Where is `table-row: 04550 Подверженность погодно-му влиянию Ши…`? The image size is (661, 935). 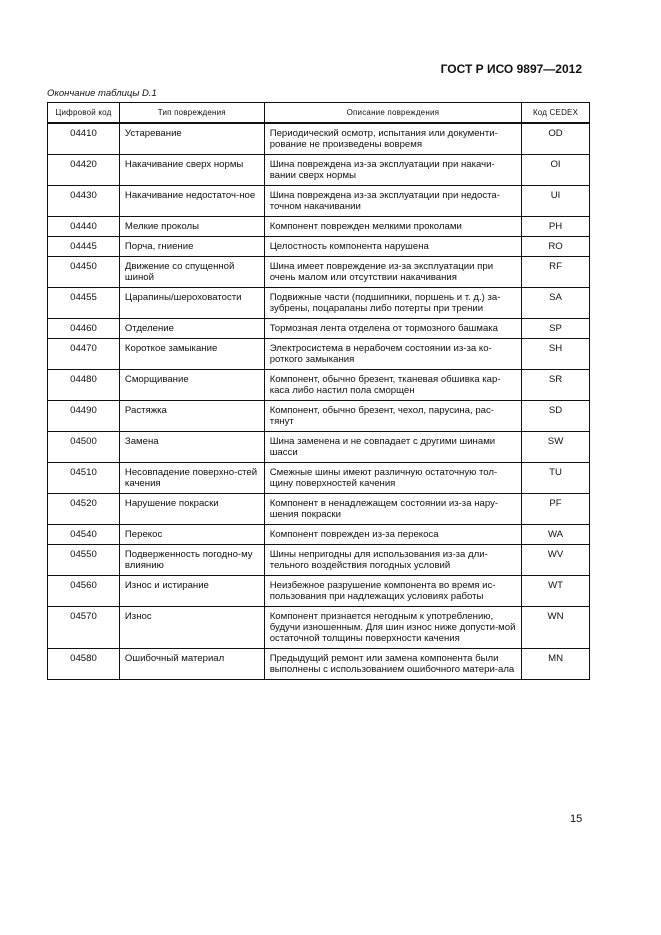
table-row: 04550 Подверженность погодно-му влиянию Ши… is located at coordinates (318, 560).